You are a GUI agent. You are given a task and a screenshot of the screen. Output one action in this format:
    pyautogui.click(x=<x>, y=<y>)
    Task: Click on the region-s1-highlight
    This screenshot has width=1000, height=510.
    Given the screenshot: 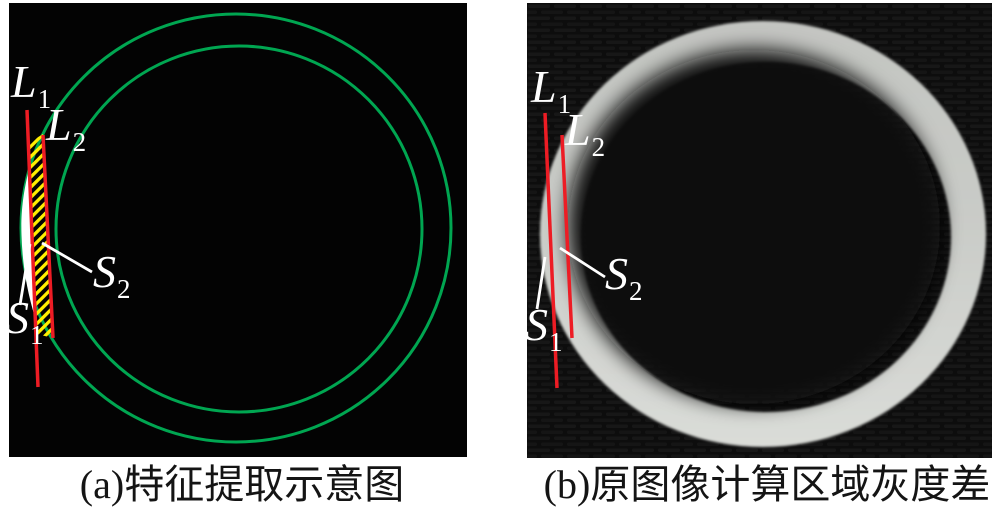 What is the action you would take?
    pyautogui.click(x=28, y=243)
    